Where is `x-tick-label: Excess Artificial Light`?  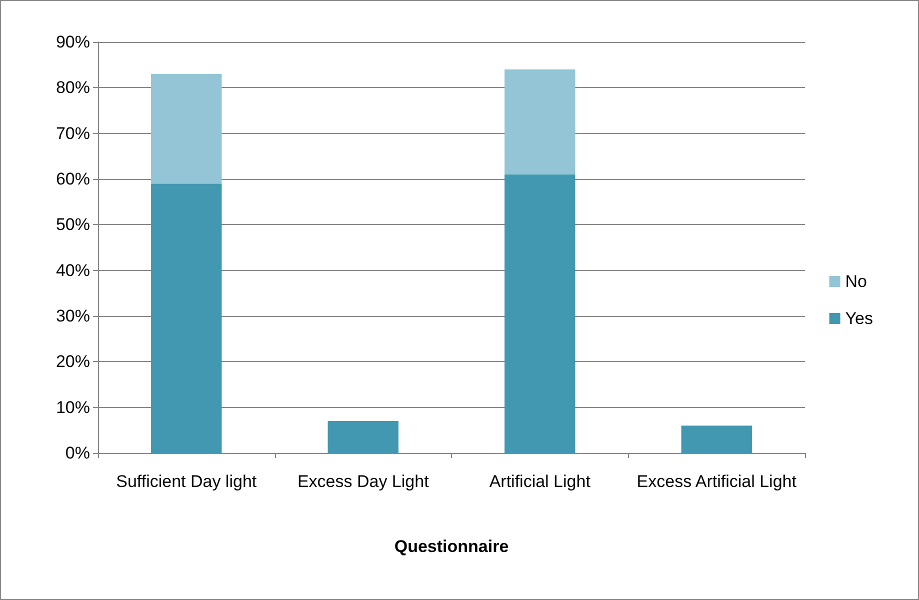 x-tick-label: Excess Artificial Light is located at coordinates (716, 481).